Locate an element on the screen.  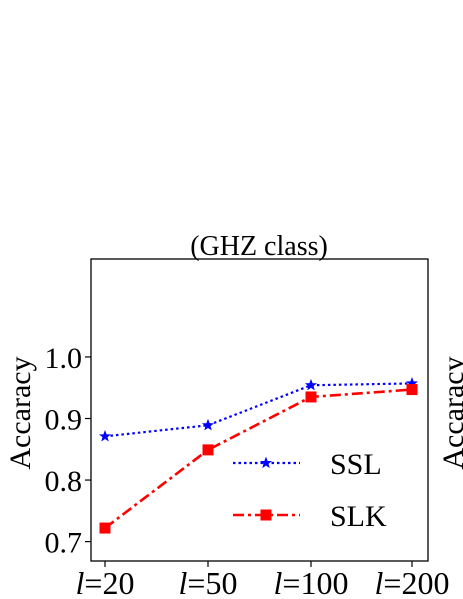
legend-label-ssl: SSL is located at coordinates (356, 464).